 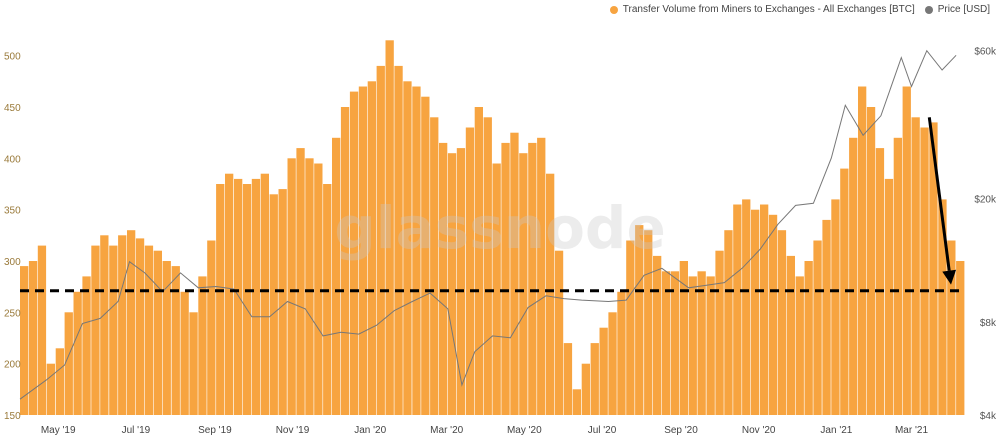 What do you see at coordinates (58, 430) in the screenshot?
I see `x-tick-label: May '19` at bounding box center [58, 430].